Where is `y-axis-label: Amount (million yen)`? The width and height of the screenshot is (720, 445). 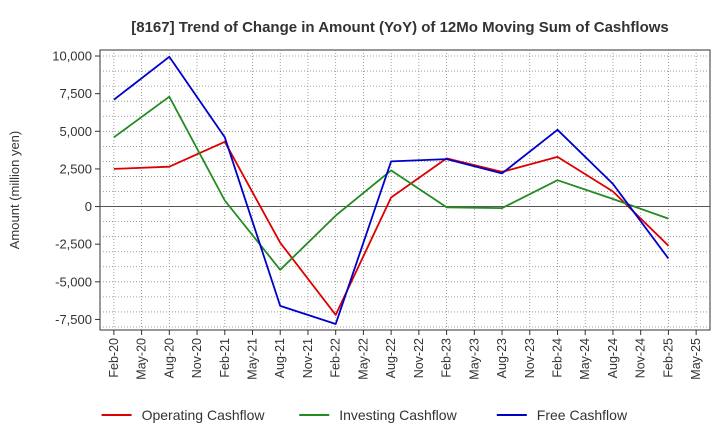
y-axis-label: Amount (million yen) is located at coordinates (14, 190).